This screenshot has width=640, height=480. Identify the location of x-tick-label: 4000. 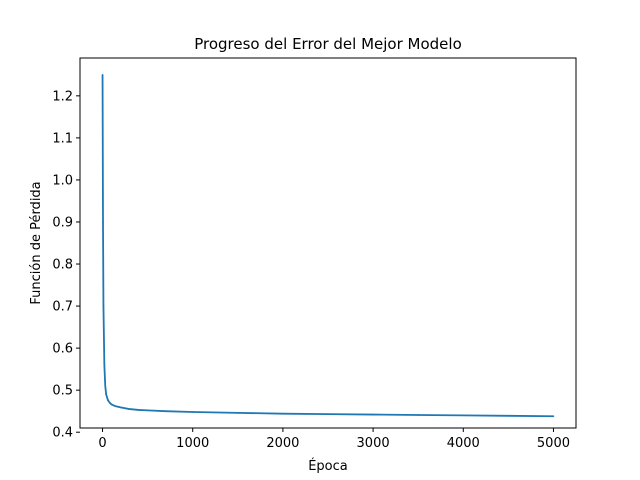
(463, 443).